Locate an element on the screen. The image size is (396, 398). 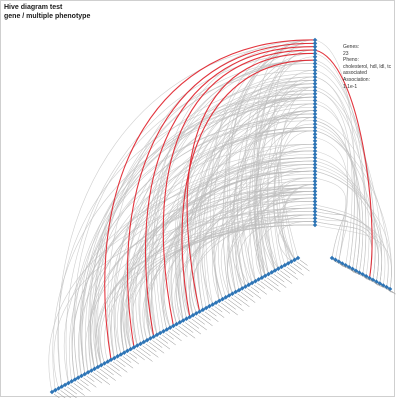
title-line-2: gene / multiple phenotype is located at coordinates (47, 16).